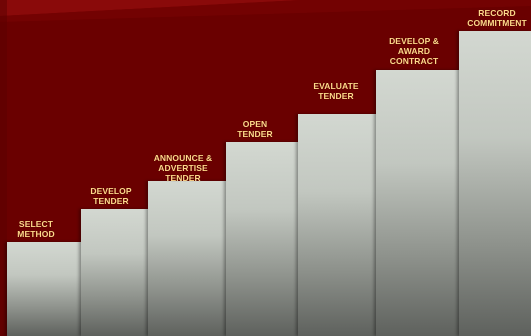 Image resolution: width=531 pixels, height=336 pixels. Describe the element at coordinates (183, 168) in the screenshot. I see `step-label-announce-advertise-tender: ANNOUNCE & ADVERTISE TENDER` at that location.